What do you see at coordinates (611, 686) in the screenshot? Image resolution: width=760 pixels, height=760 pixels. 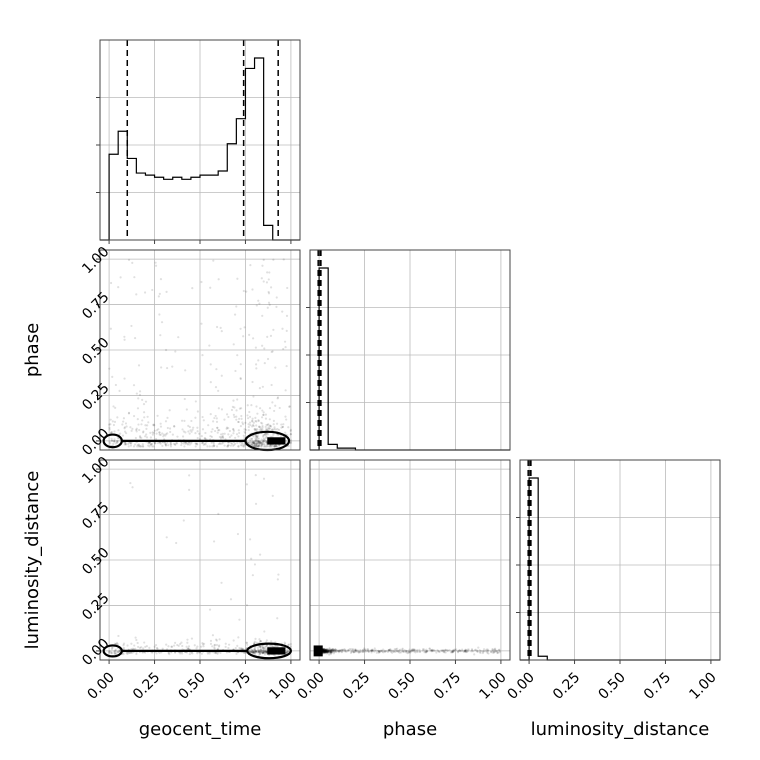 I see `x-tick-label: 0.50` at bounding box center [611, 686].